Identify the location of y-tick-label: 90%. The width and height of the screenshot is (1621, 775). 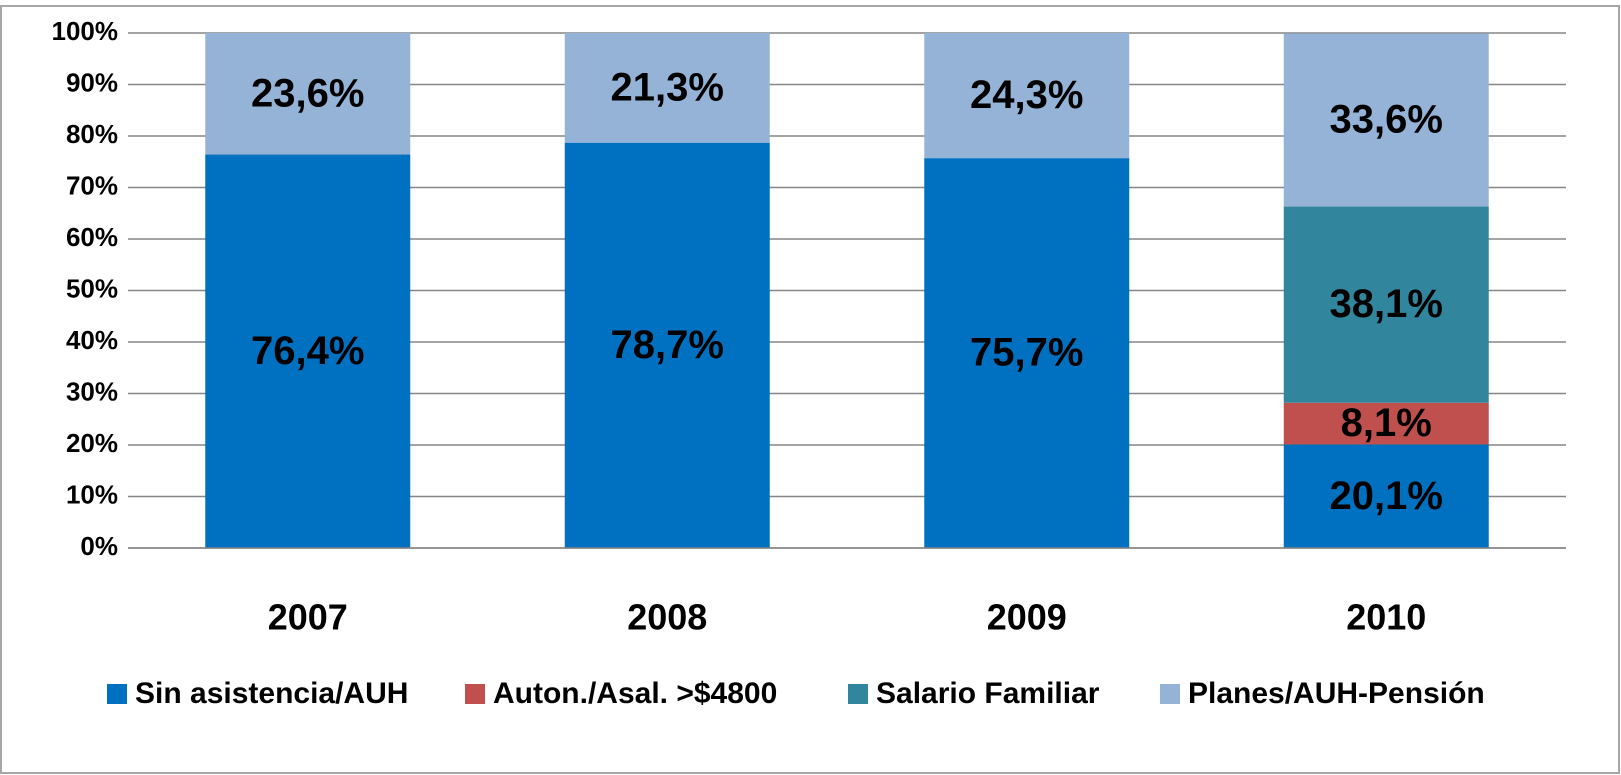
(92, 82).